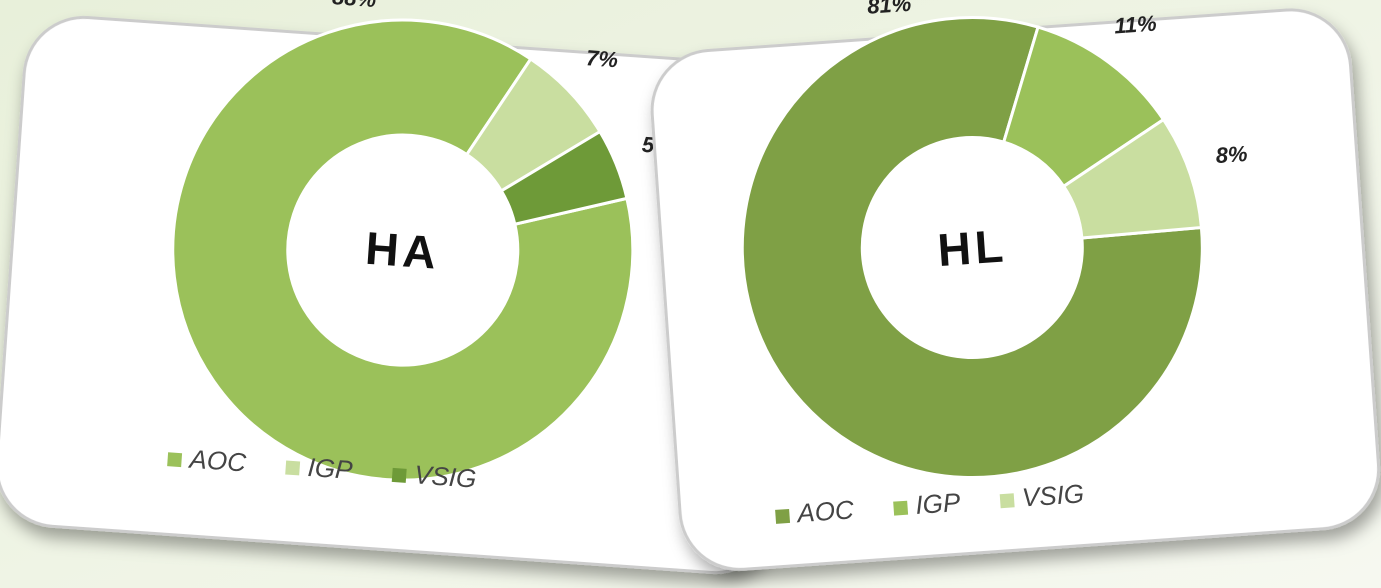  Describe the element at coordinates (354, 6) in the screenshot. I see `data-label: 88%` at that location.